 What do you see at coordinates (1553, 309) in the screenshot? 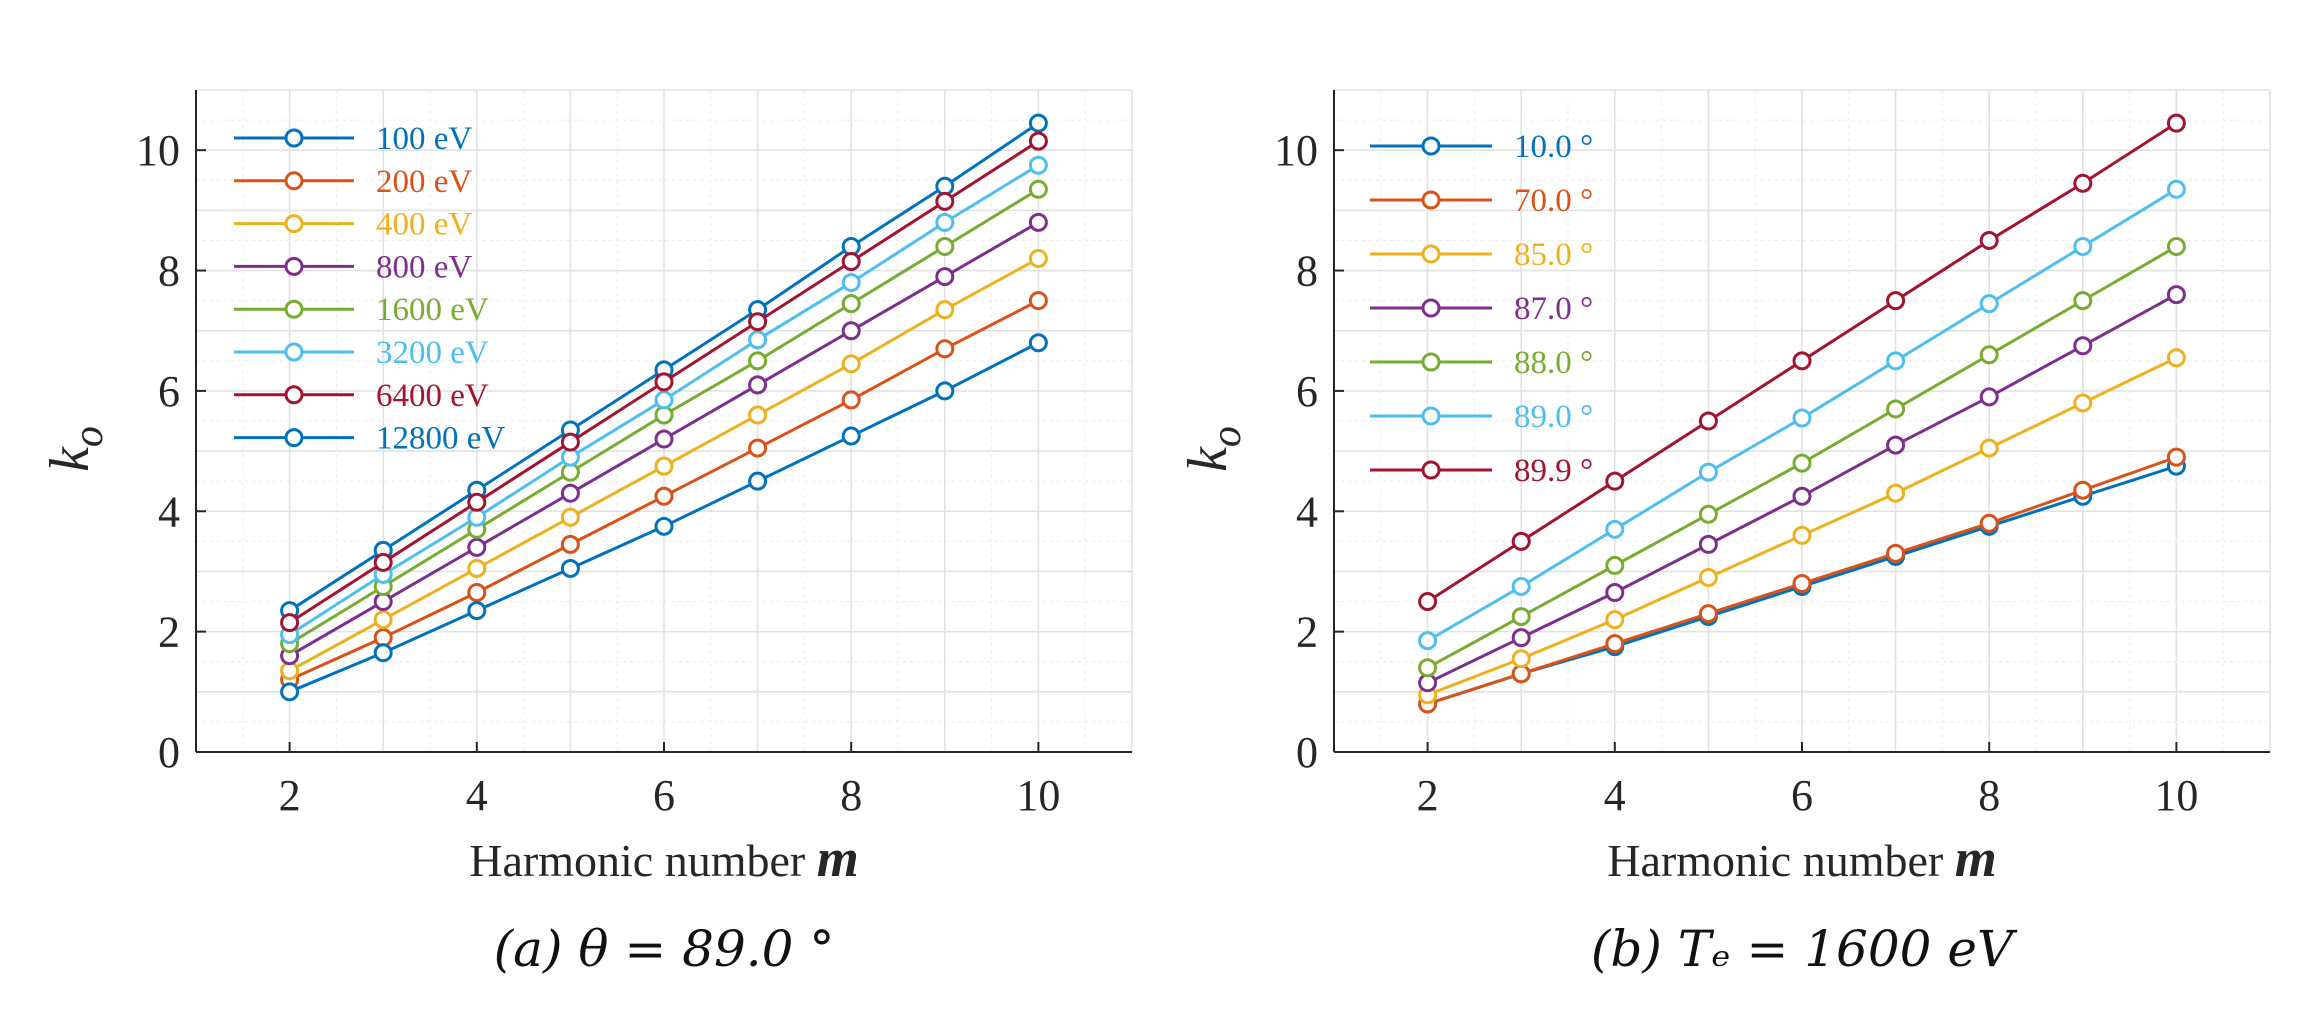
I see `legend-label: 87.0 °` at bounding box center [1553, 309].